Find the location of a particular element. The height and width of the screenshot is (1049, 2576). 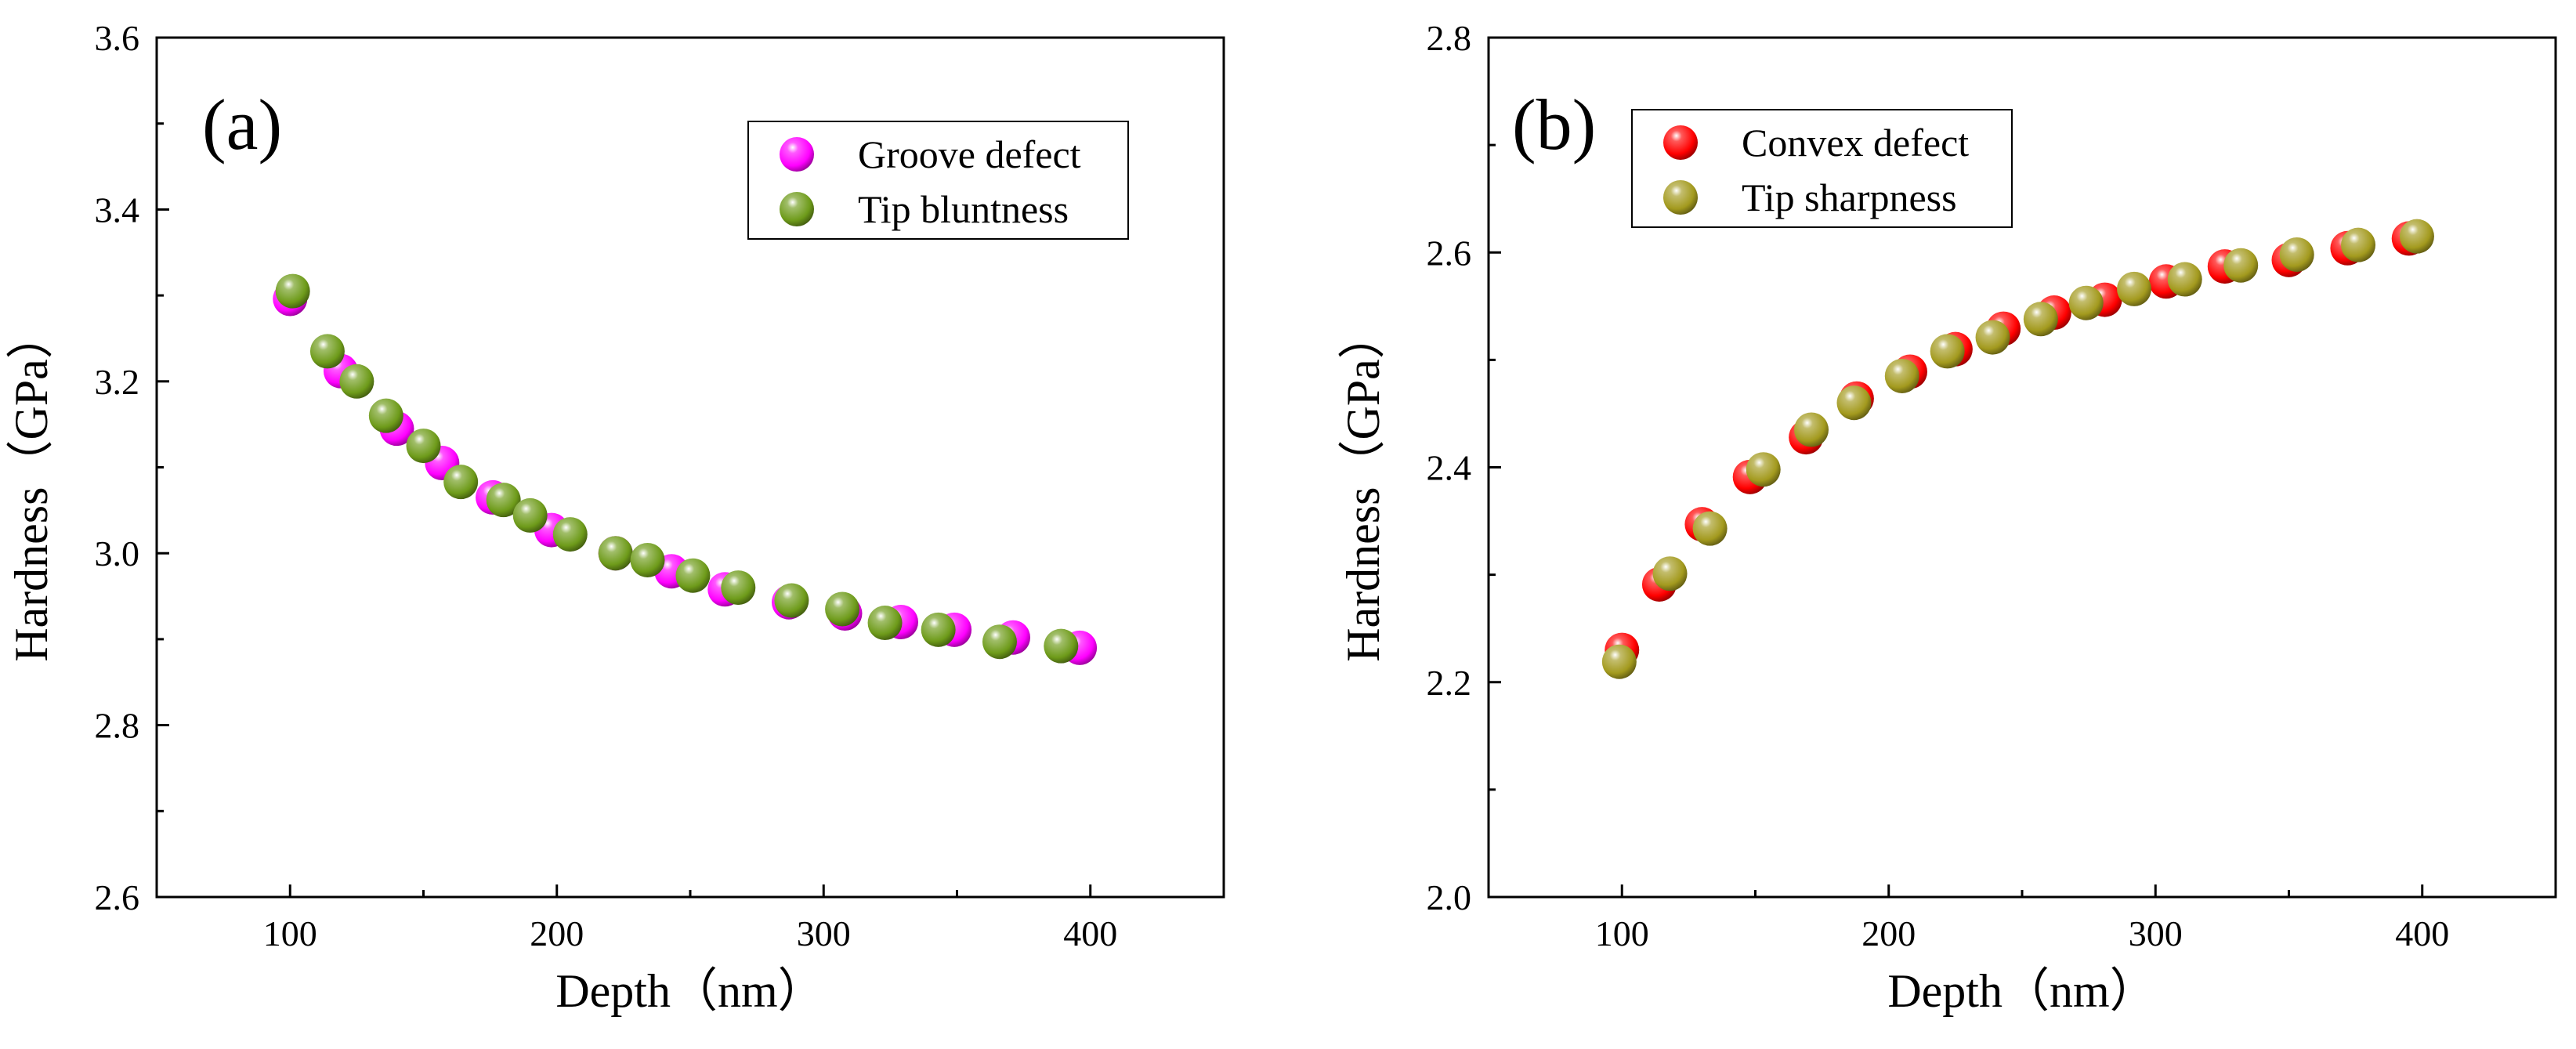

legend-label-groove-defect: Groove defect is located at coordinates (969, 154).